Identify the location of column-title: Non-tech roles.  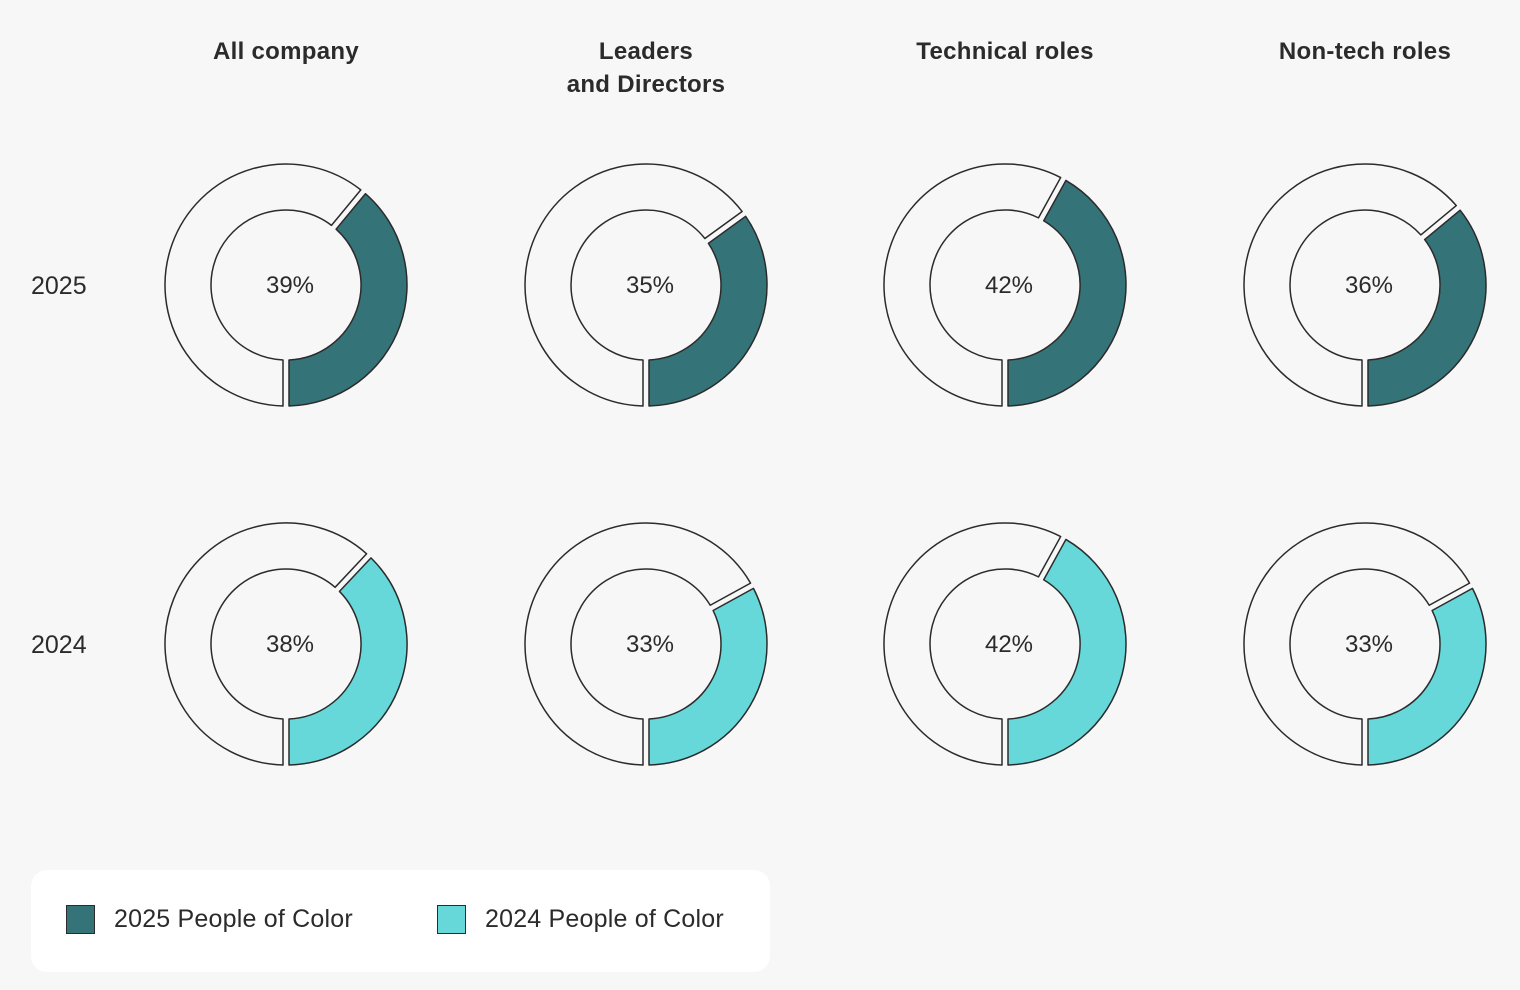
(1365, 51).